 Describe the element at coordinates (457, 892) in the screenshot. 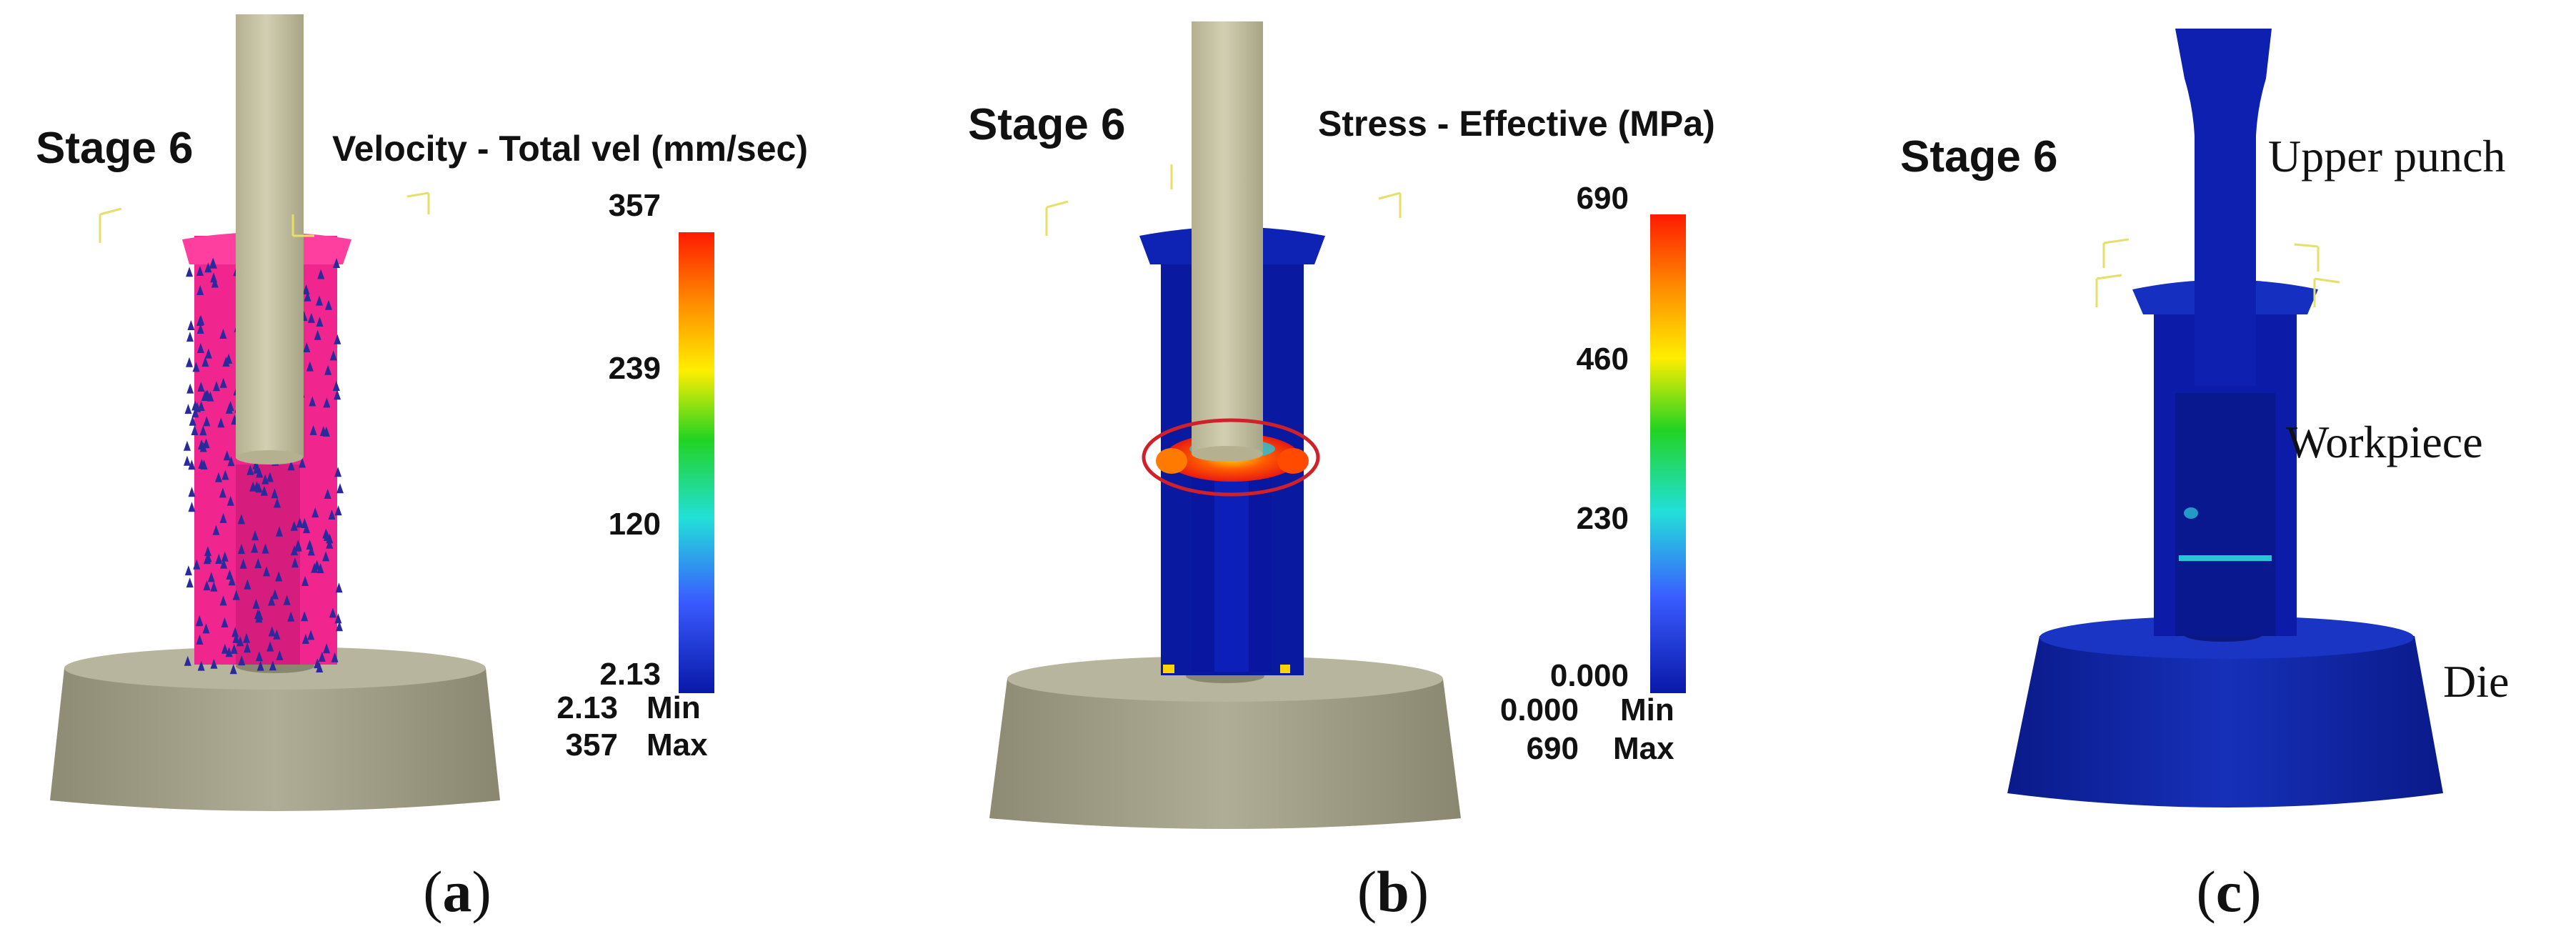

I see `svg-text: (a)` at that location.